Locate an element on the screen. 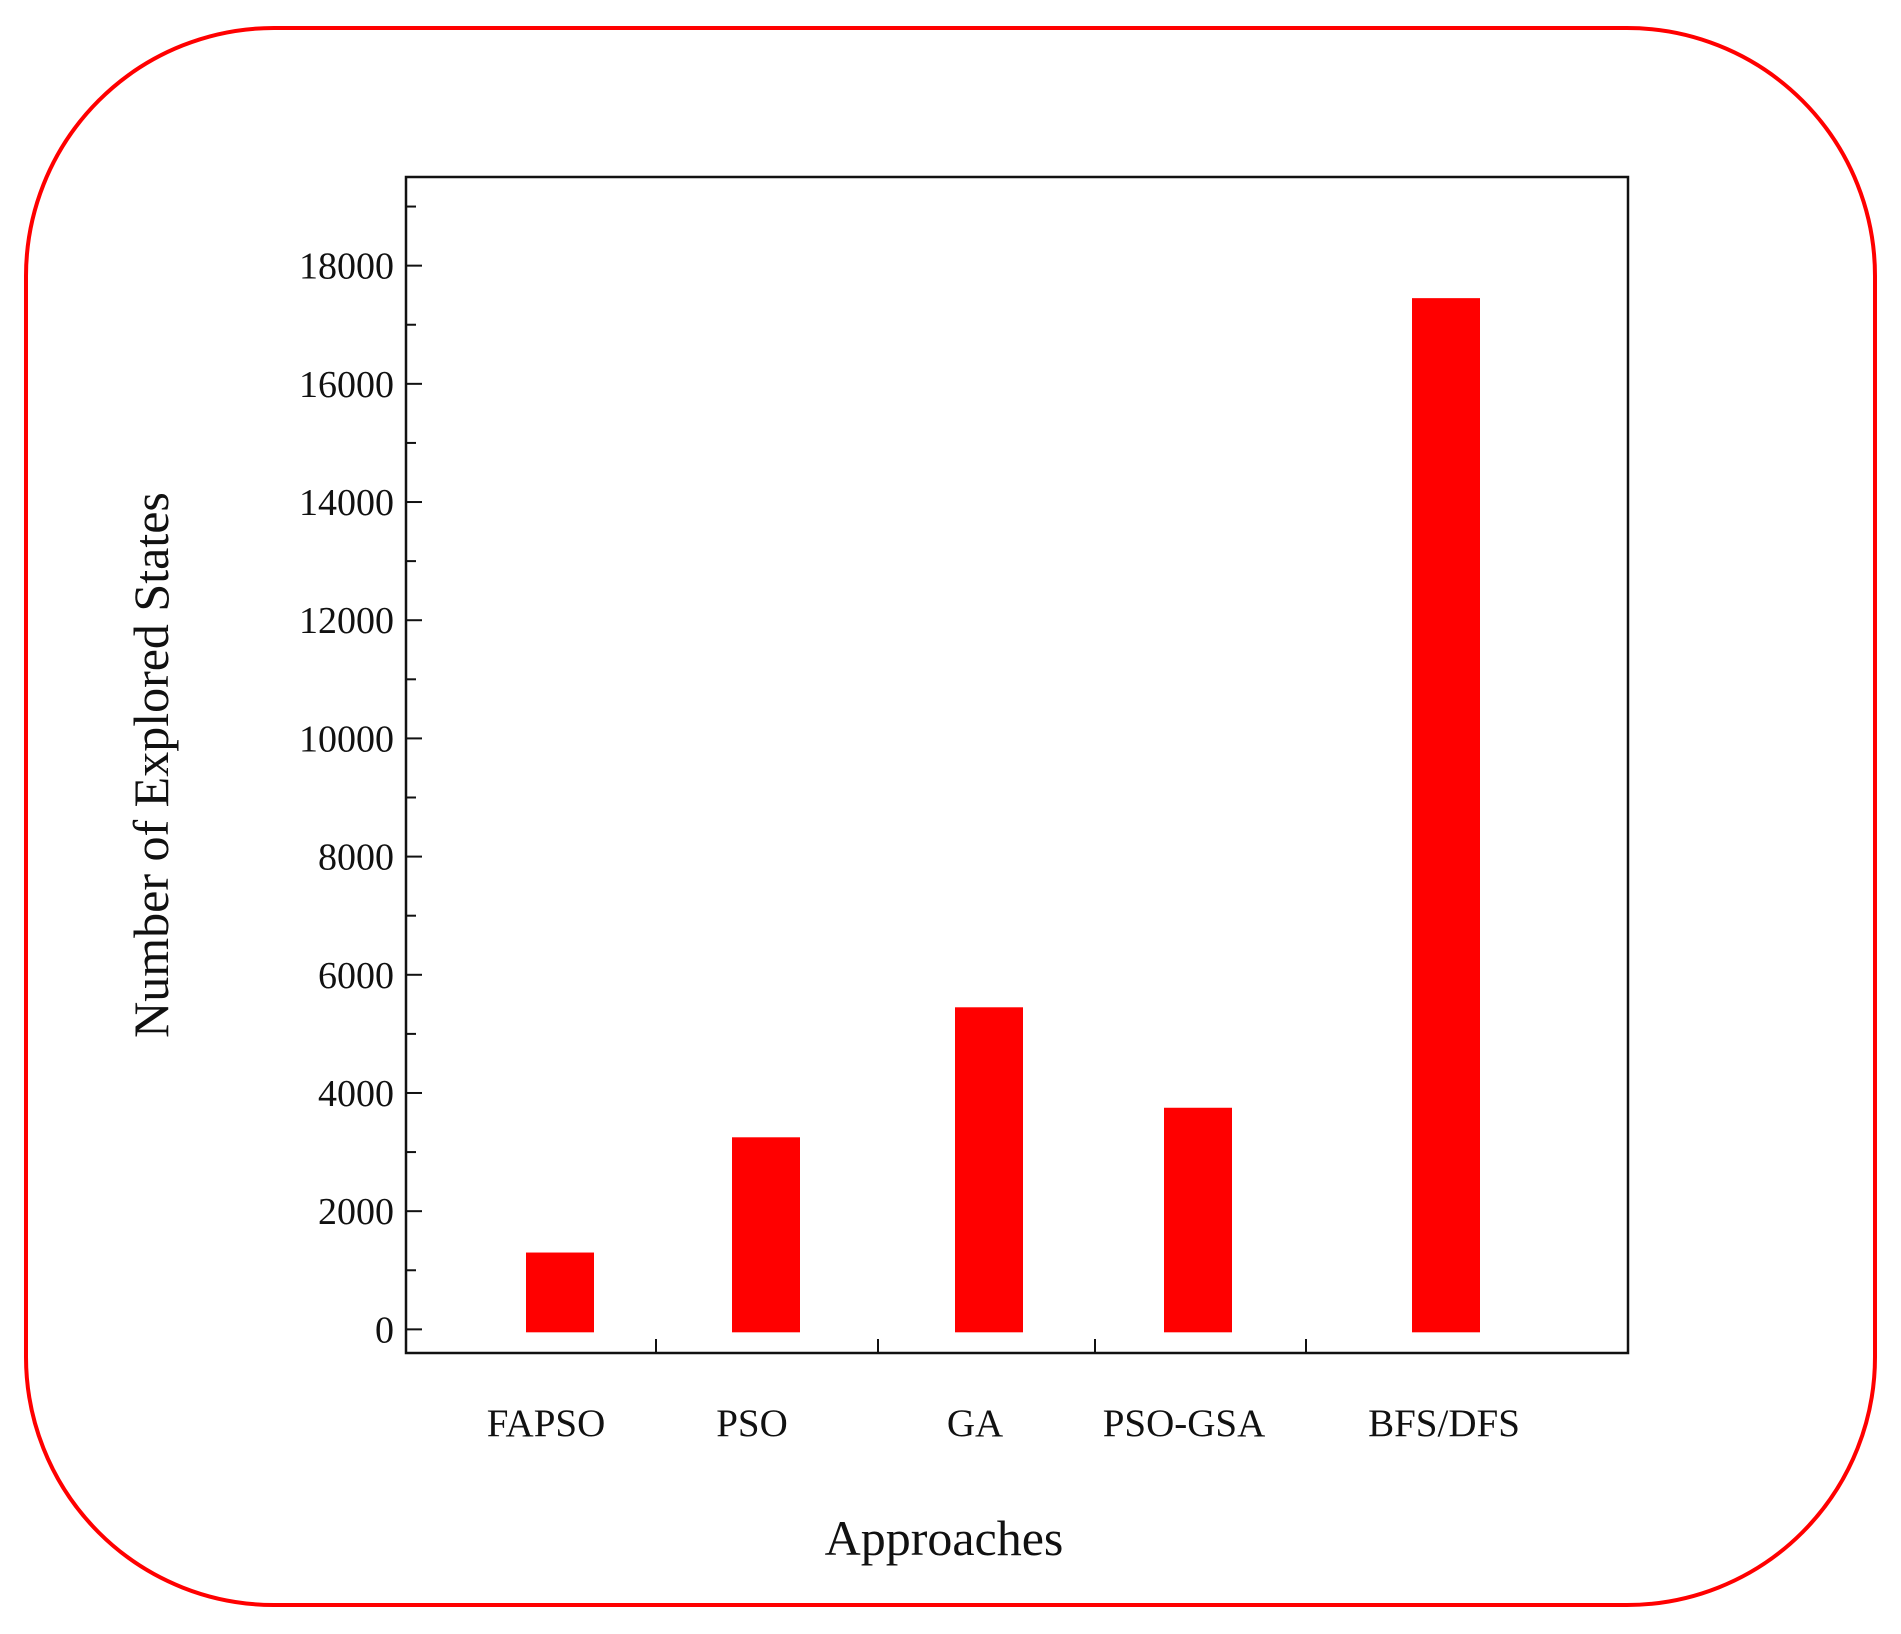 Image resolution: width=1901 pixels, height=1634 pixels. x-category-label: PSO is located at coordinates (752, 1423).